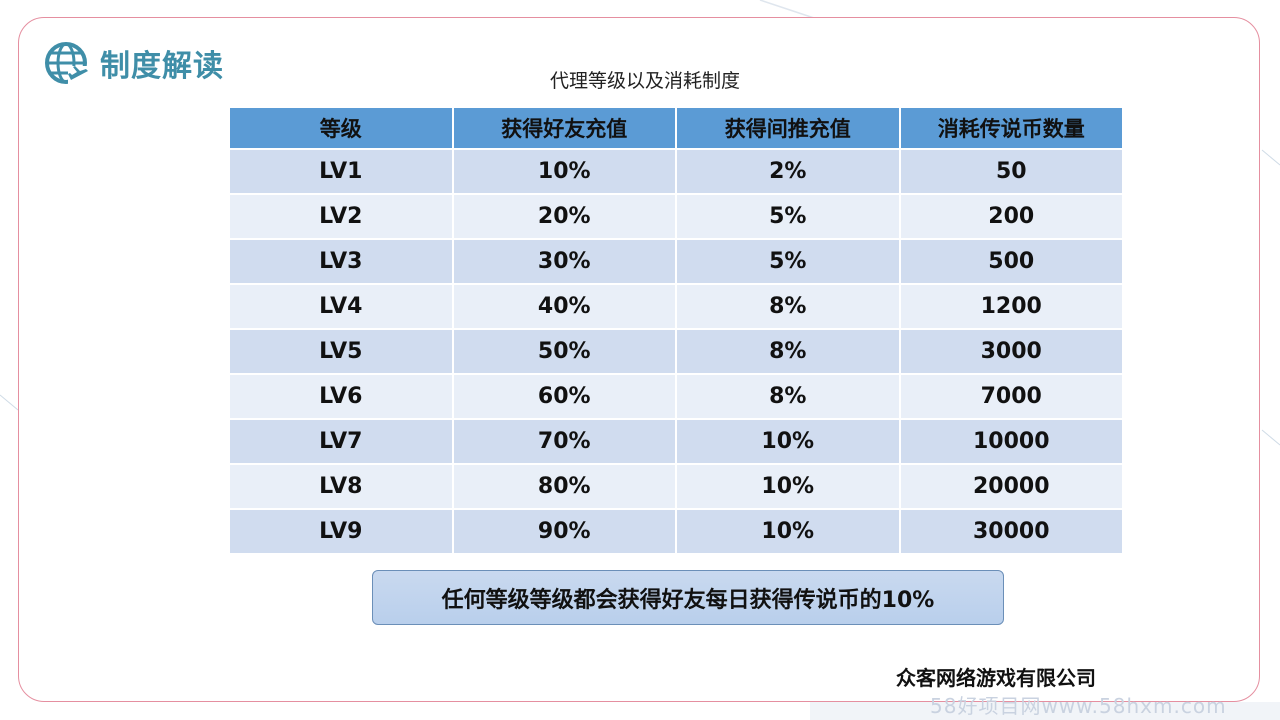  I want to click on indirect-recharge-cell: 2%, so click(788, 171).